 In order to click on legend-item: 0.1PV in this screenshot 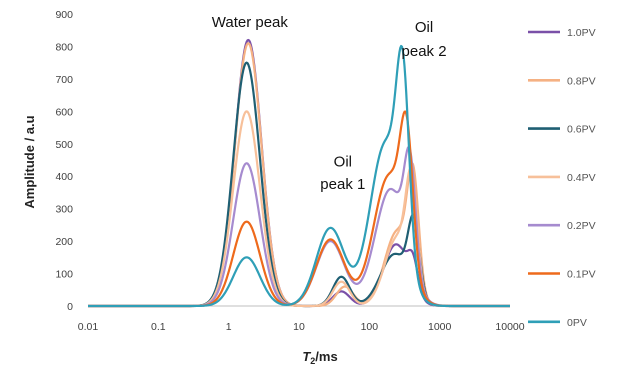, I will do `click(562, 275)`.